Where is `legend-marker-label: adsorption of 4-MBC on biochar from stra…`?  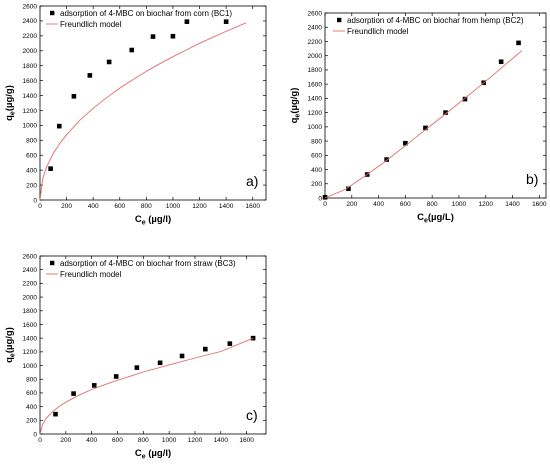 legend-marker-label: adsorption of 4-MBC on biochar from stra… is located at coordinates (148, 263).